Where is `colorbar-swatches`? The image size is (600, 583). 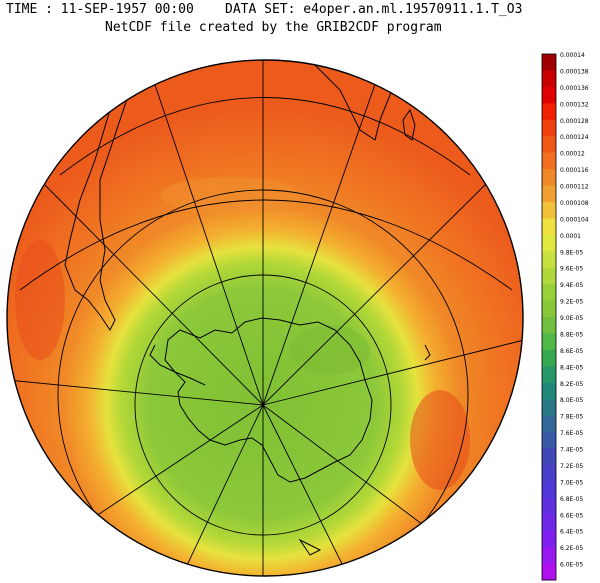
colorbar-swatches is located at coordinates (549, 317).